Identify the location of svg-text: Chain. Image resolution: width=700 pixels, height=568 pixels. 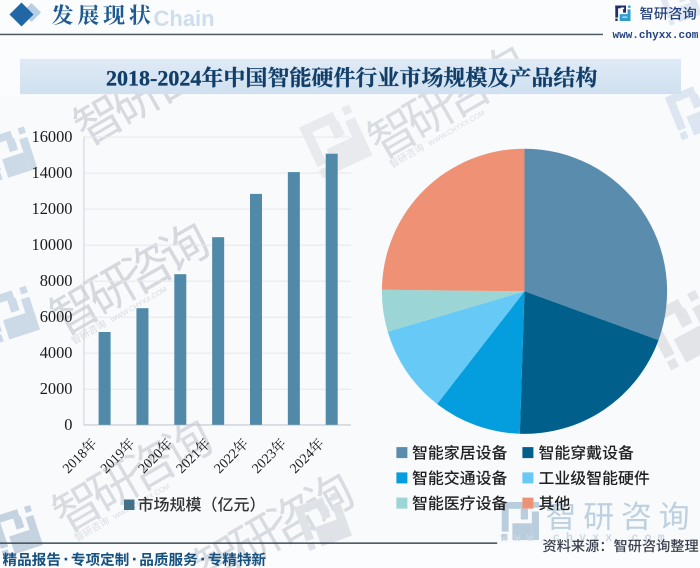
(184, 18).